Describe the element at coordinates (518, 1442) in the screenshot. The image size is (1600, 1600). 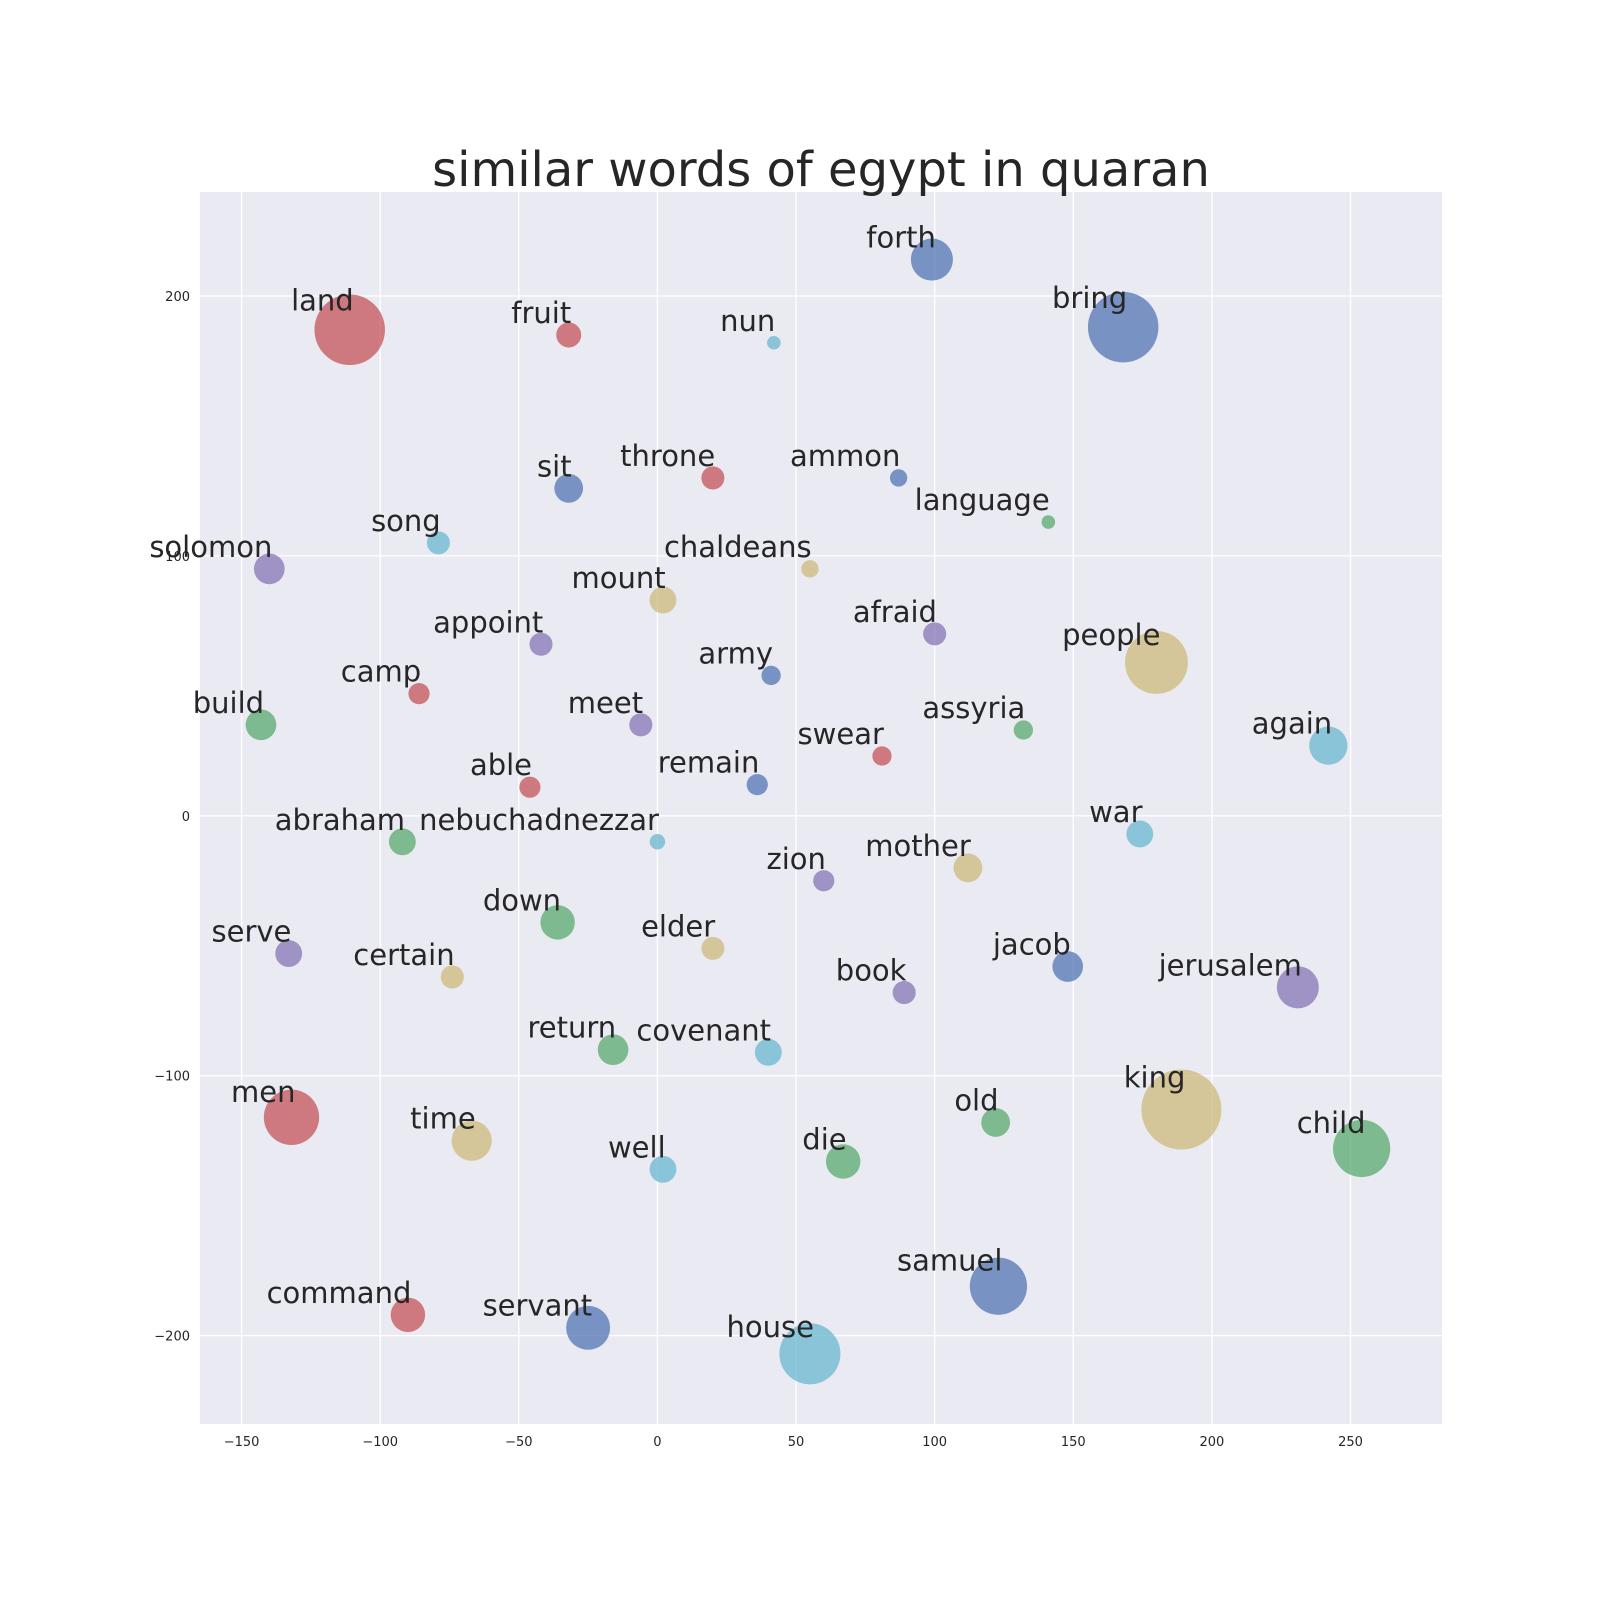
I see `x-tick-label: −50` at that location.